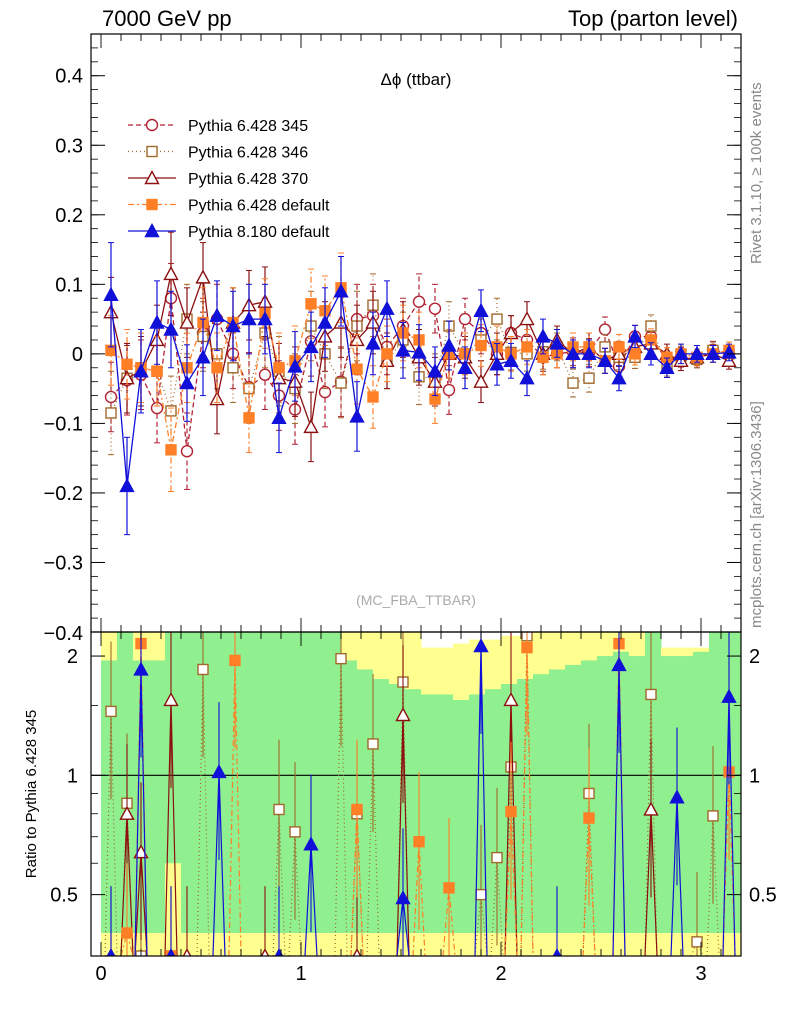 The width and height of the screenshot is (786, 1024). What do you see at coordinates (653, 18) in the screenshot?
I see `header-process-label: Top (parton level)` at bounding box center [653, 18].